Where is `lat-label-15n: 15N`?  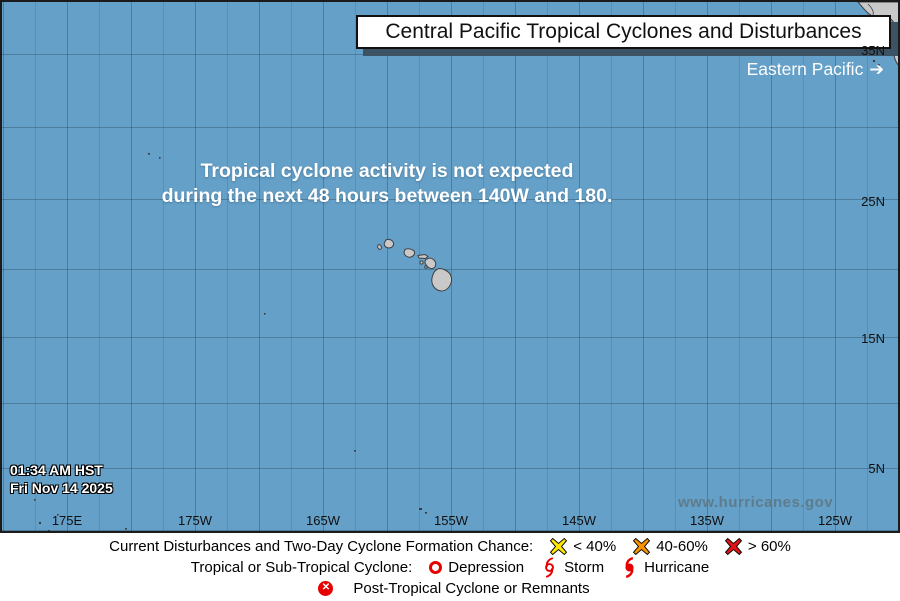
lat-label-15n: 15N is located at coordinates (873, 338).